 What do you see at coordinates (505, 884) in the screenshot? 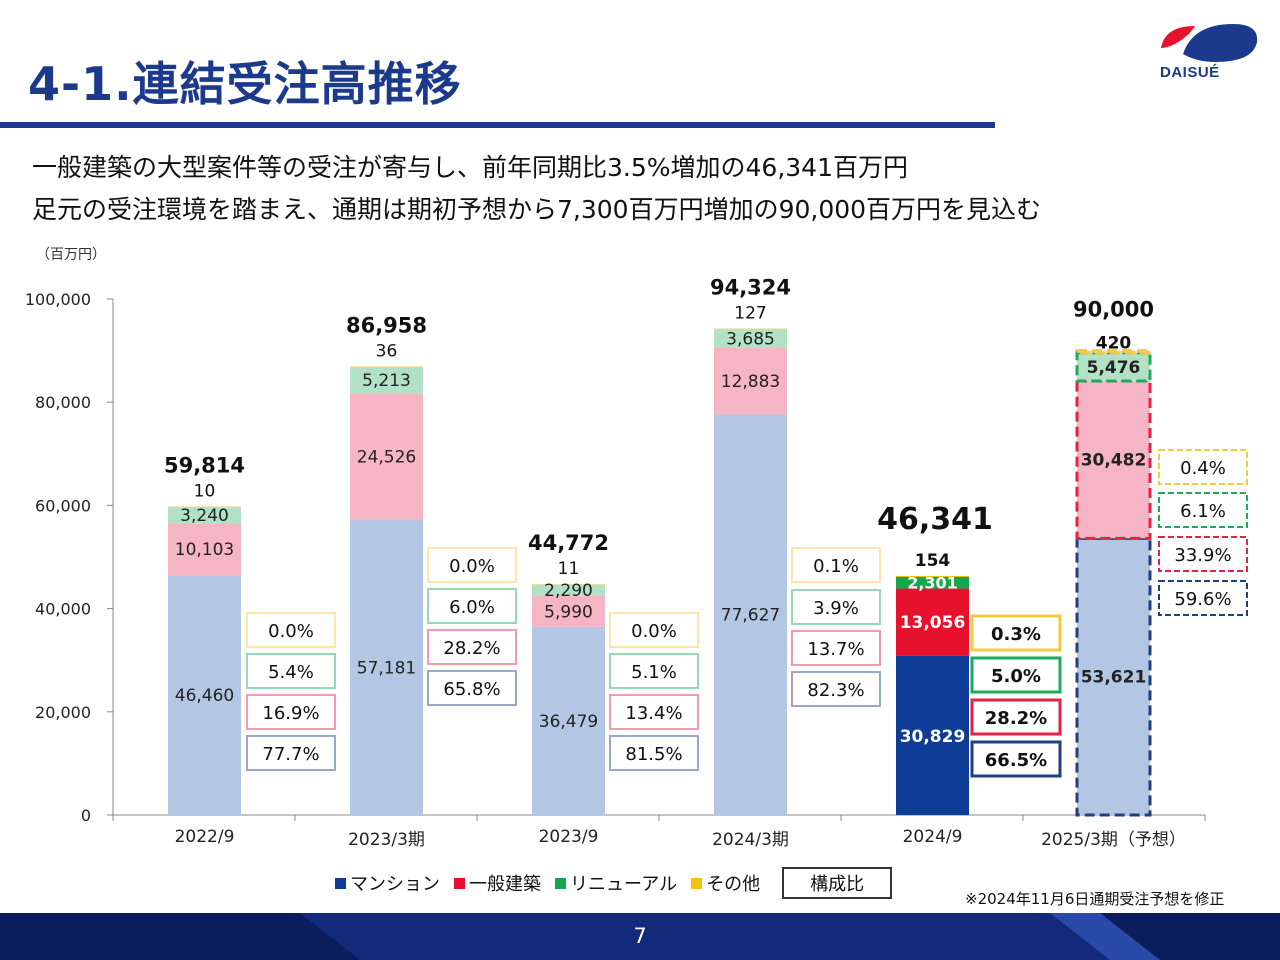
I see `legend-label-general: 一般建築` at bounding box center [505, 884].